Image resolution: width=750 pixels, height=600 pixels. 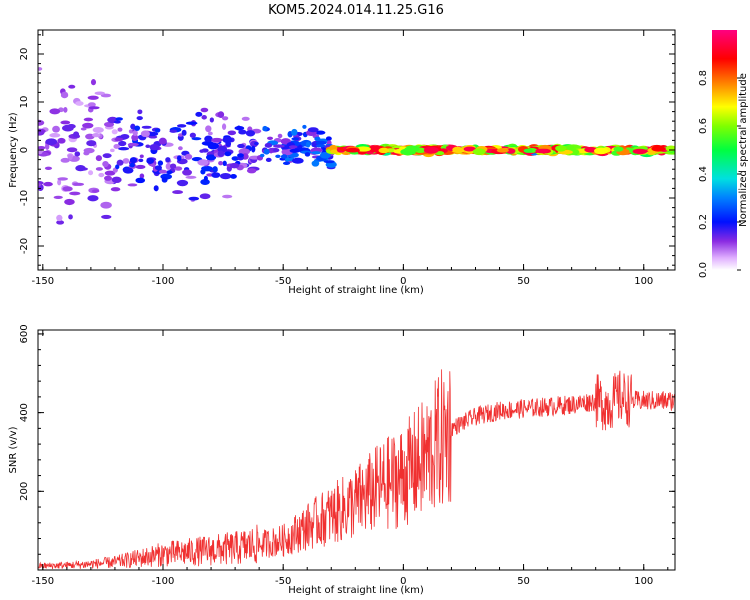 I want to click on y-tick-label: -20, so click(x=24, y=246).